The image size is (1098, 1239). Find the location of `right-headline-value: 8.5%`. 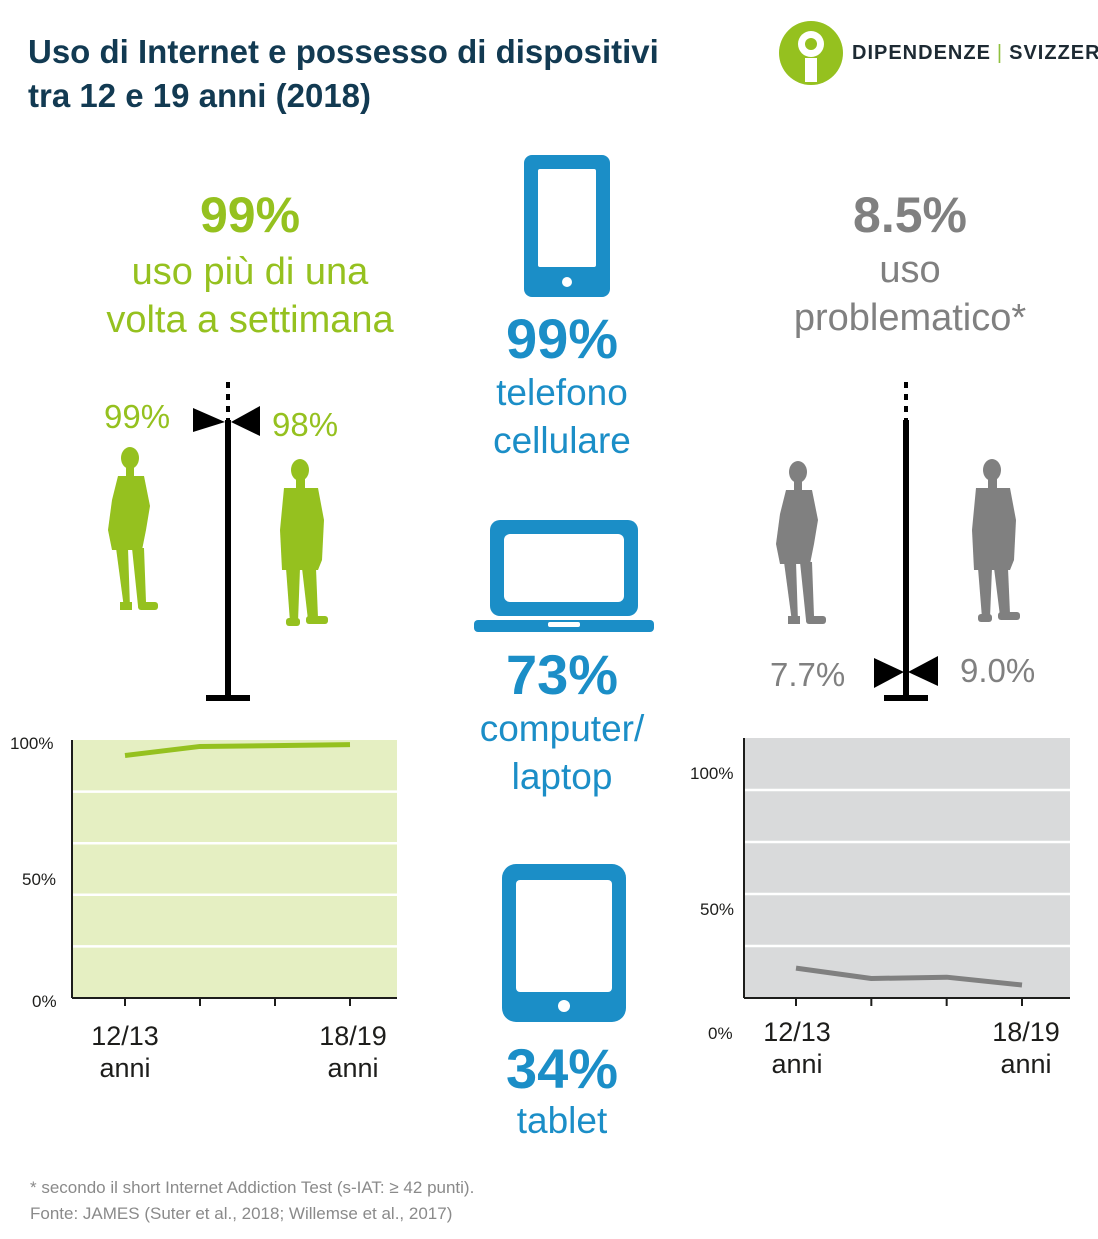

right-headline-value: 8.5% is located at coordinates (910, 215).